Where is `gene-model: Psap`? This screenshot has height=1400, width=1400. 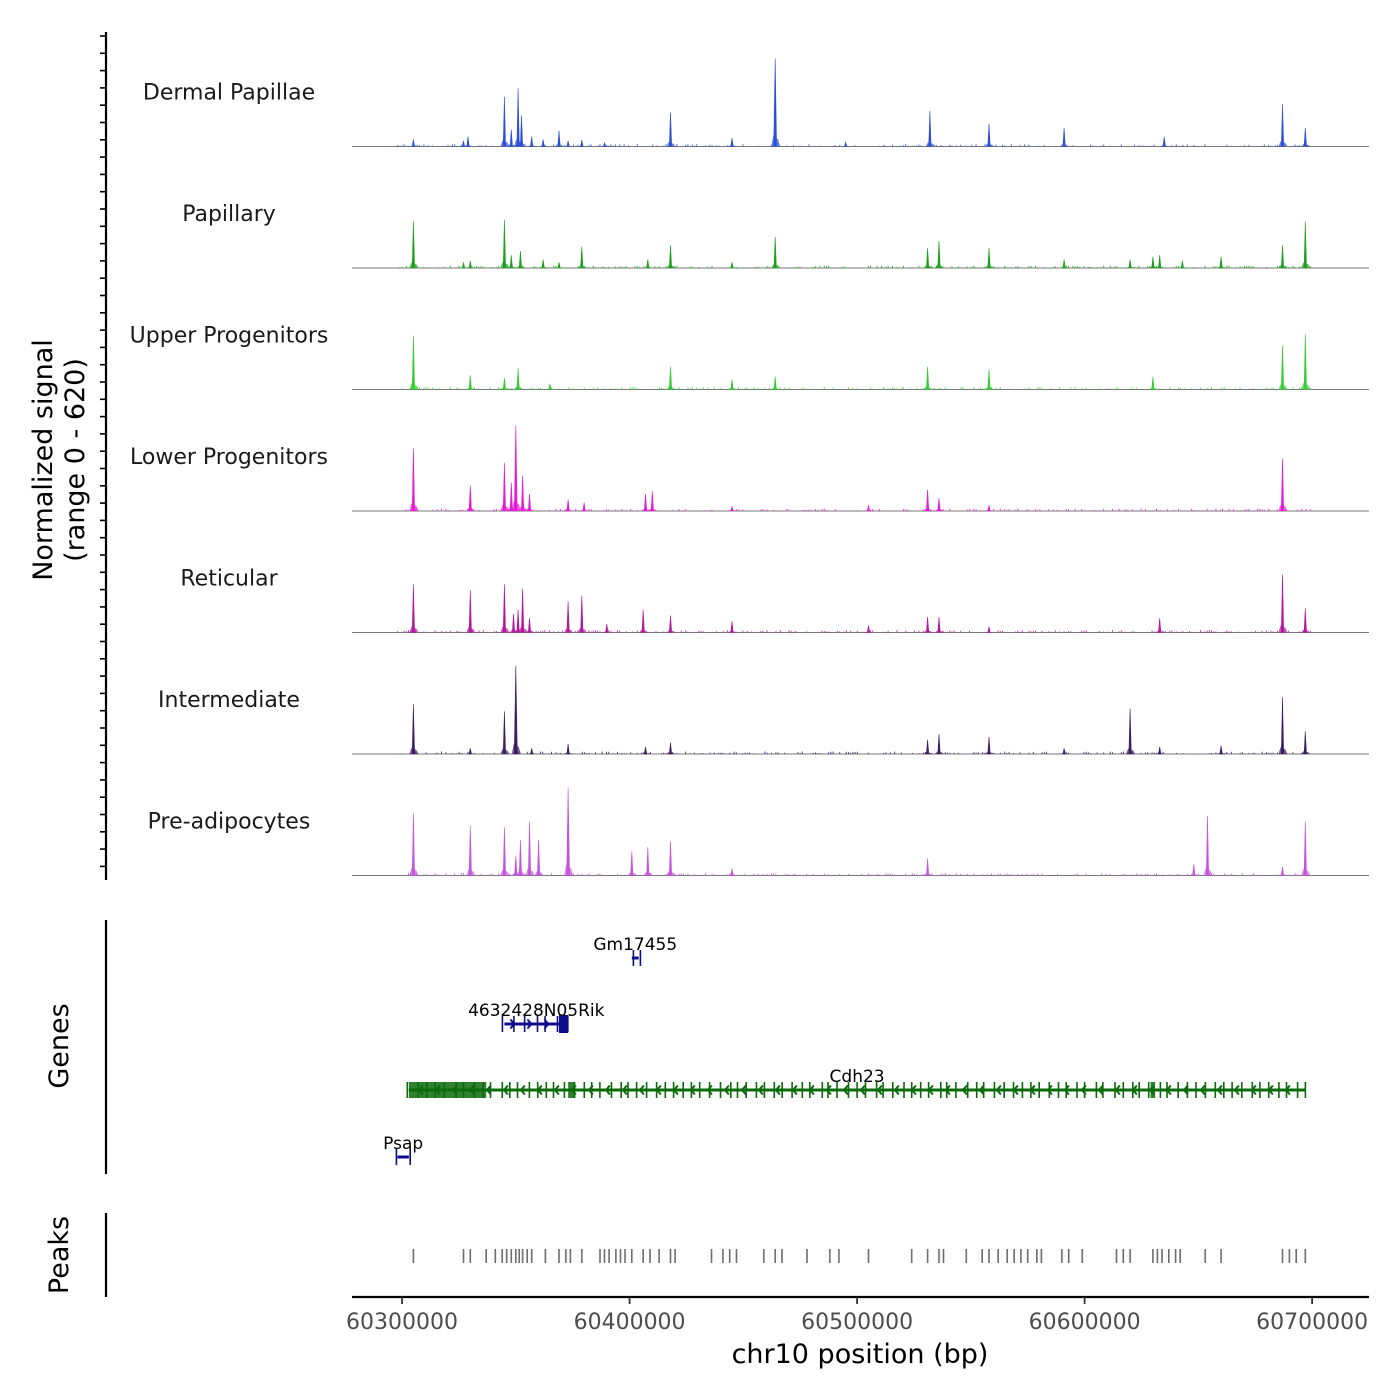 gene-model: Psap is located at coordinates (403, 1149).